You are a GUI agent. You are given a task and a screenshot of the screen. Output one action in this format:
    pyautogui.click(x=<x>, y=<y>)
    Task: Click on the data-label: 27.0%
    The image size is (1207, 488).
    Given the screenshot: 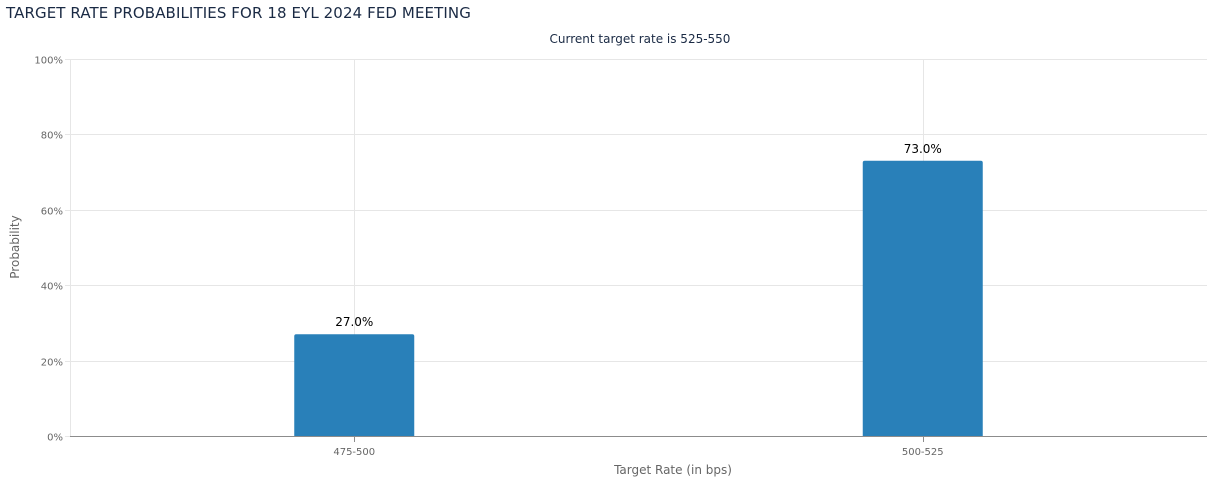 What is the action you would take?
    pyautogui.click(x=354, y=322)
    